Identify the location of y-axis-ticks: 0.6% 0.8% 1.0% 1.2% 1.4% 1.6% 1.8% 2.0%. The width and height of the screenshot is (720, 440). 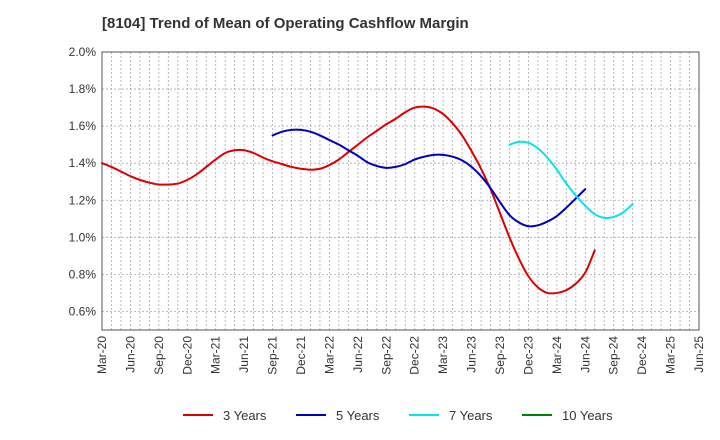
(83, 181).